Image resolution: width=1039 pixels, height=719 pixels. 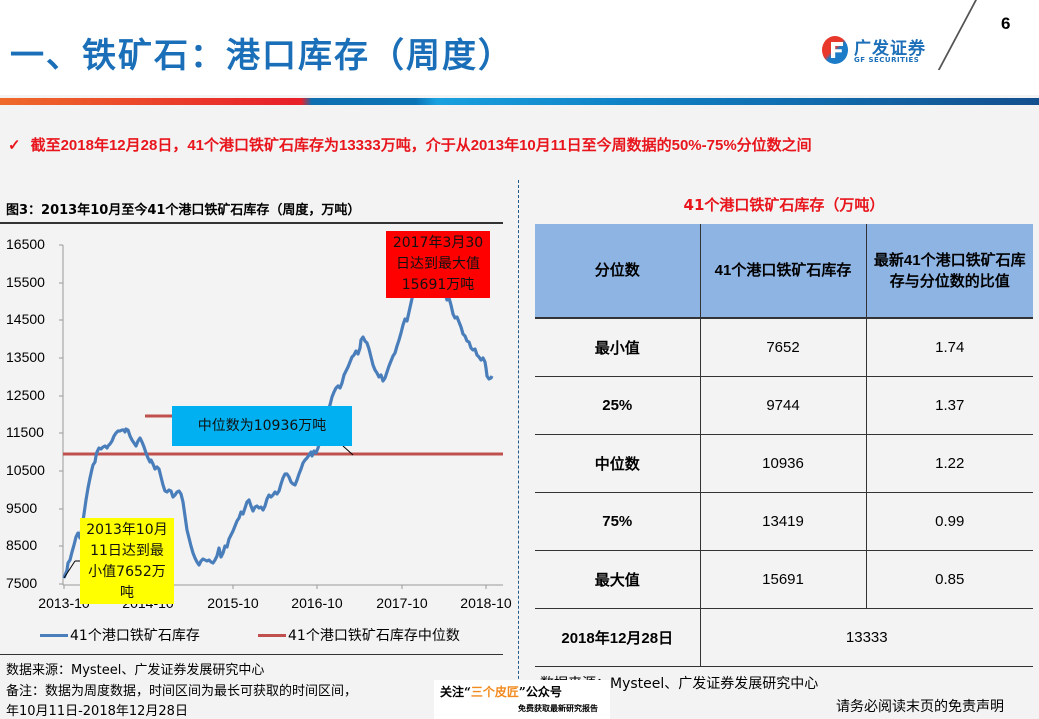 I want to click on y-tick: 16500, so click(x=25, y=244).